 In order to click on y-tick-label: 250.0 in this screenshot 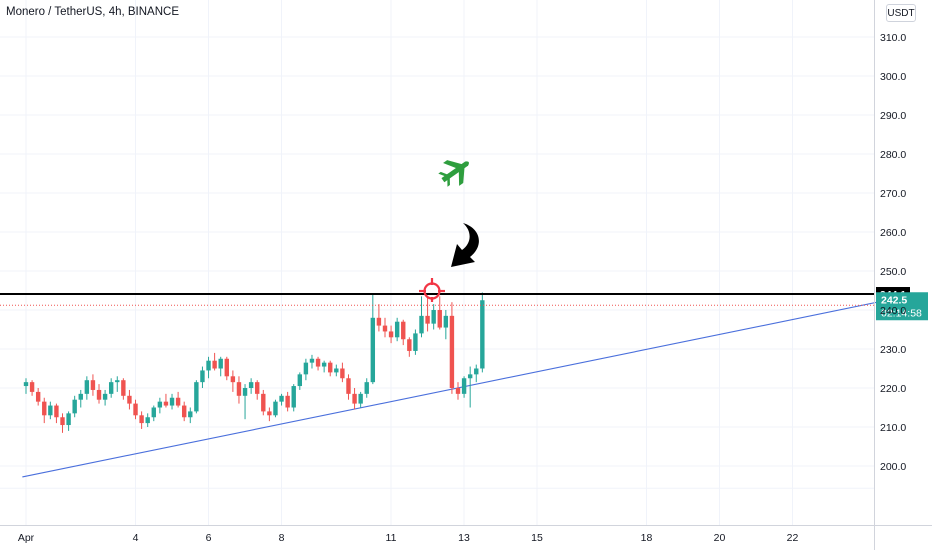, I will do `click(893, 272)`.